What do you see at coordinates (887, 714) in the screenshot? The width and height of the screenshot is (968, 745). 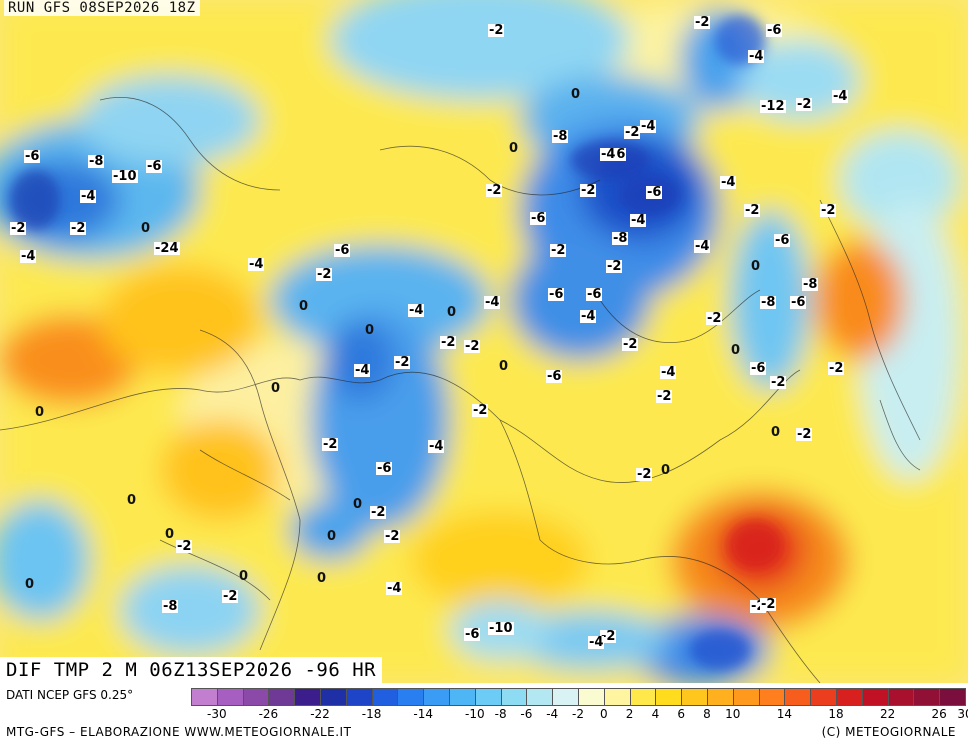 I see `colorbar-tick-label: 22` at bounding box center [887, 714].